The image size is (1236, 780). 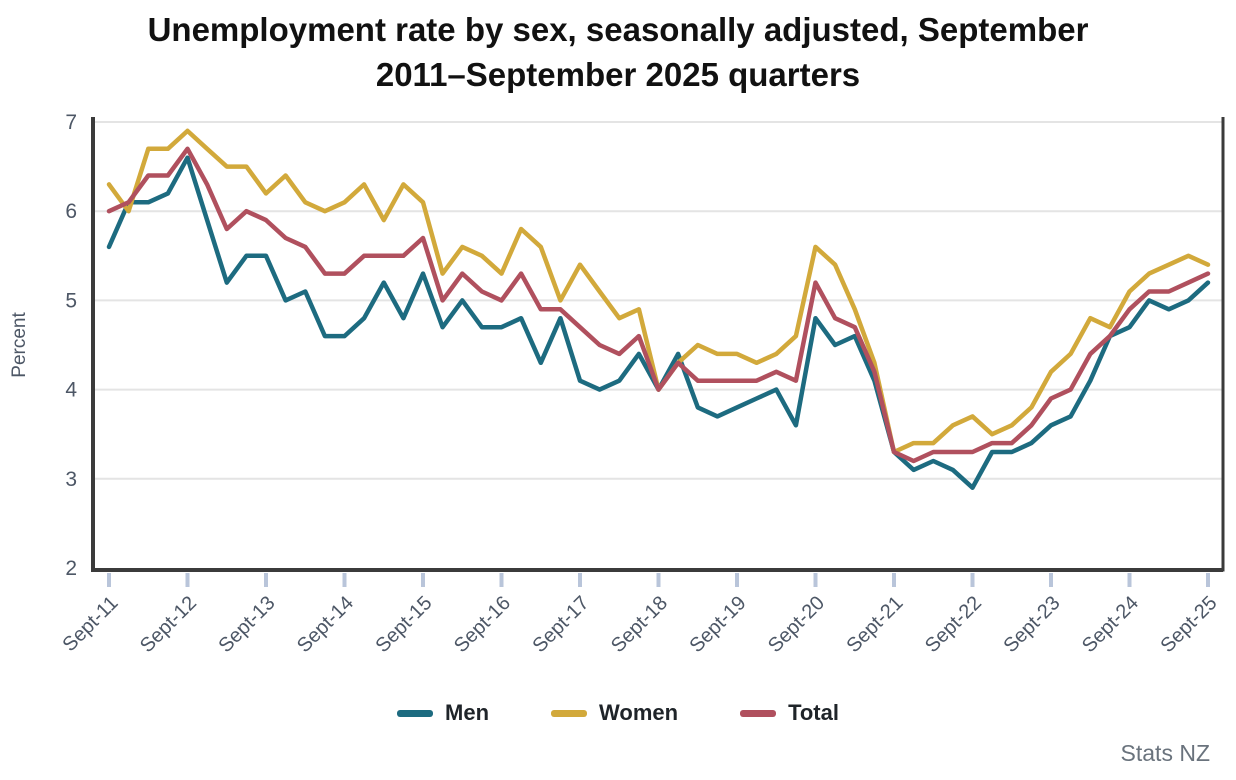 What do you see at coordinates (1188, 624) in the screenshot?
I see `x-tick-label: Sept-25` at bounding box center [1188, 624].